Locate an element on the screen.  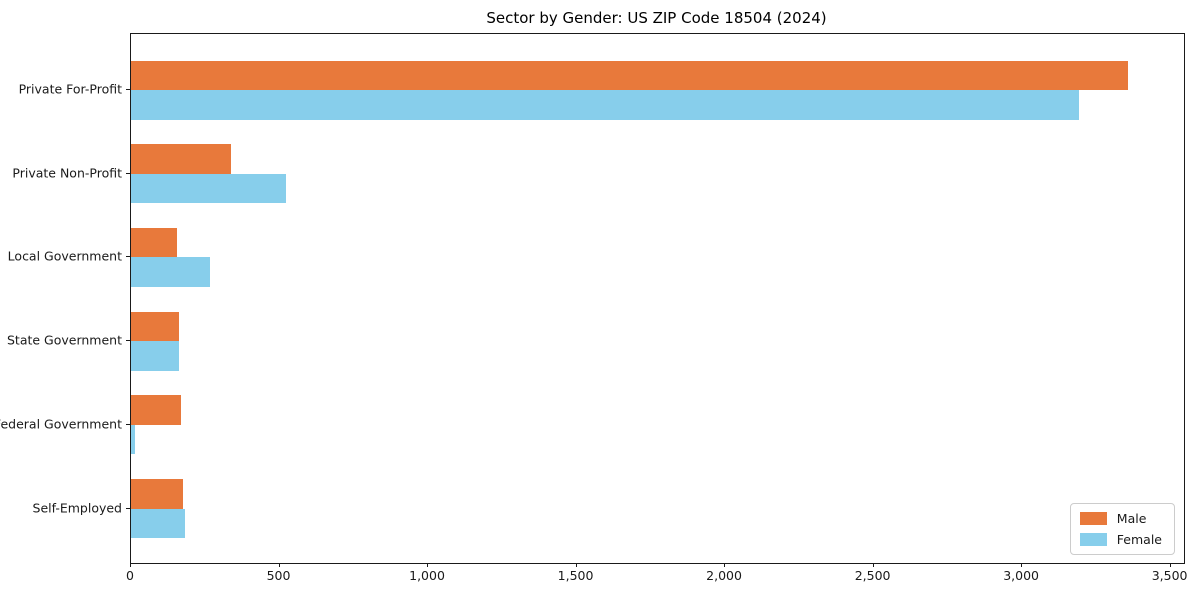
y-tick-label-private-for-profit: Private For-Profit is located at coordinates (70, 89).